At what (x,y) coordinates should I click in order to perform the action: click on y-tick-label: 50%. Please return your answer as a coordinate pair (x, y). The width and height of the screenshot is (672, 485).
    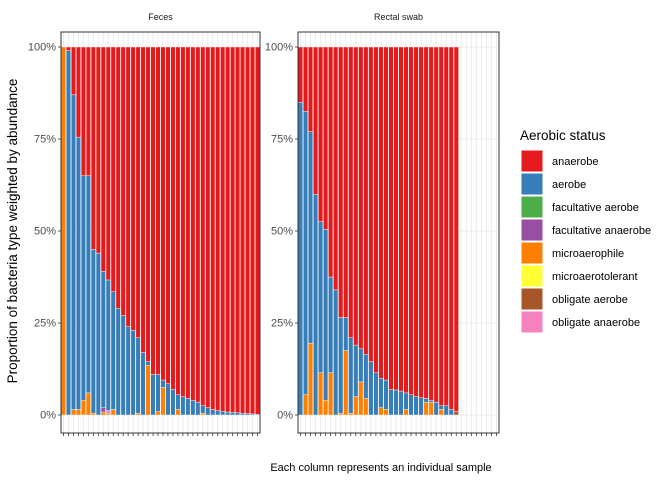
    Looking at the image, I should click on (282, 232).